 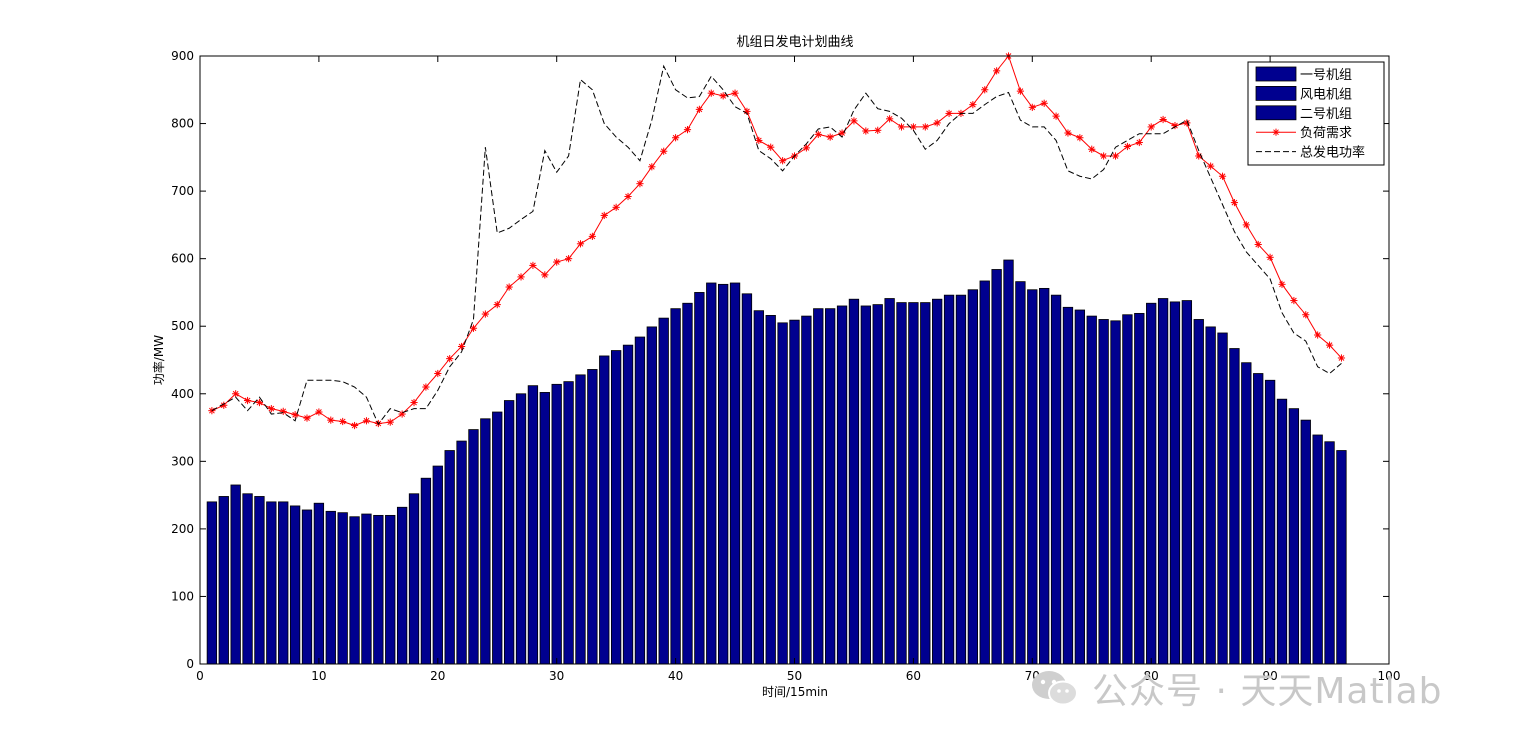 I want to click on y-tick-label: 900, so click(x=182, y=56).